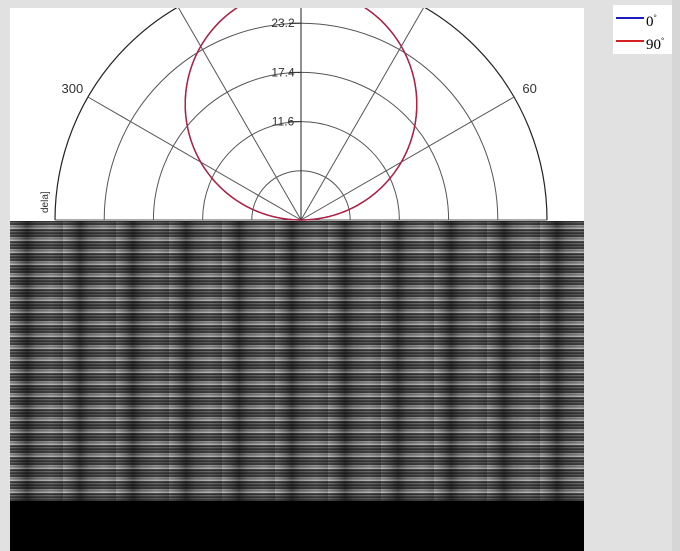 This screenshot has width=680, height=551. What do you see at coordinates (297, 526) in the screenshot?
I see `black-bar` at bounding box center [297, 526].